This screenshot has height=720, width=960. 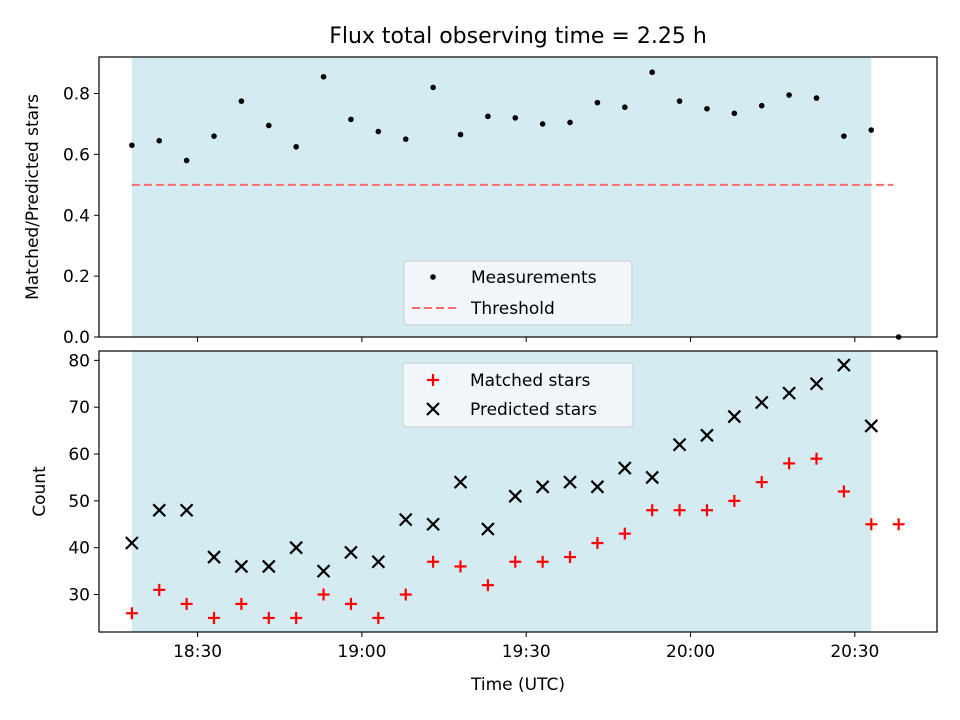 I want to click on bottom-x-ticks: 18:30 19:00 19:30 20:00 20:30, so click(x=526, y=647).